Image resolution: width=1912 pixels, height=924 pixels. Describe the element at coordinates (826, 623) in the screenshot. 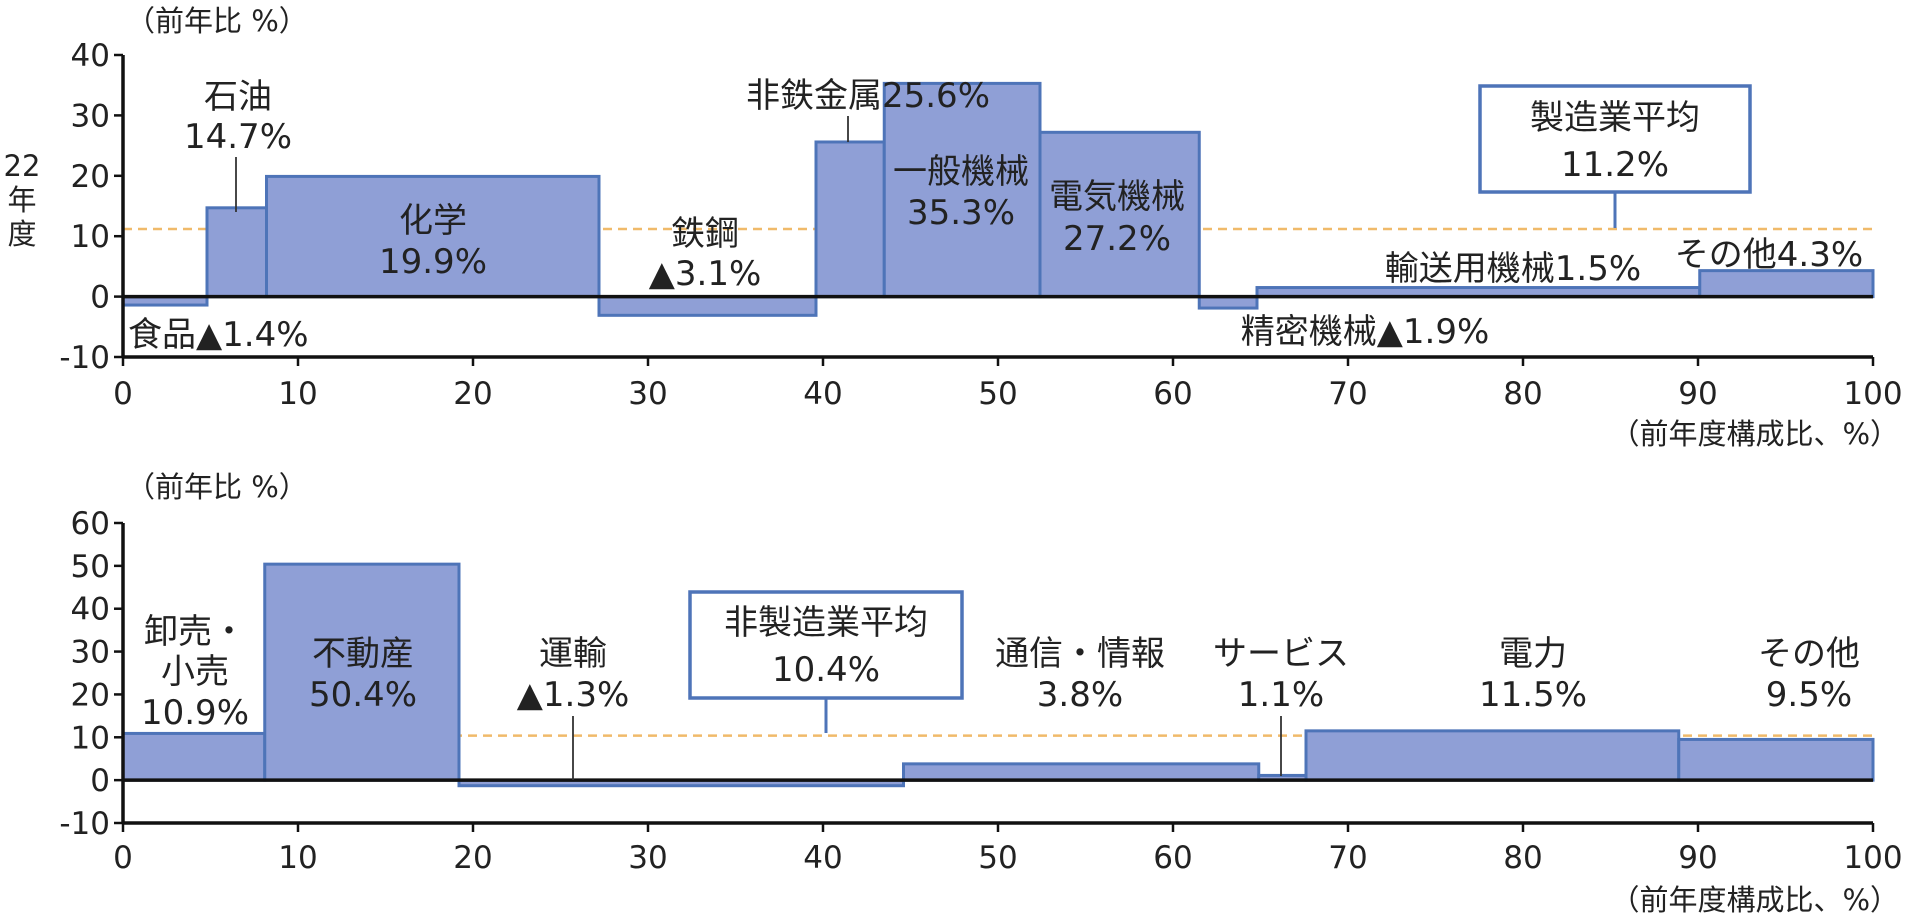

I see `panel2-average-name: 非製造業平均` at that location.